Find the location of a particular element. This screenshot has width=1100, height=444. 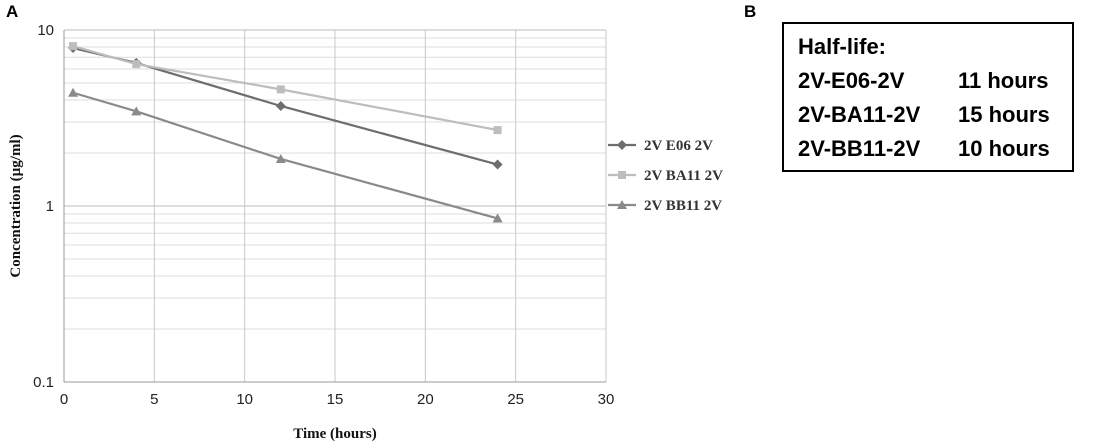

legend-label: 2V E06 2V is located at coordinates (678, 146).